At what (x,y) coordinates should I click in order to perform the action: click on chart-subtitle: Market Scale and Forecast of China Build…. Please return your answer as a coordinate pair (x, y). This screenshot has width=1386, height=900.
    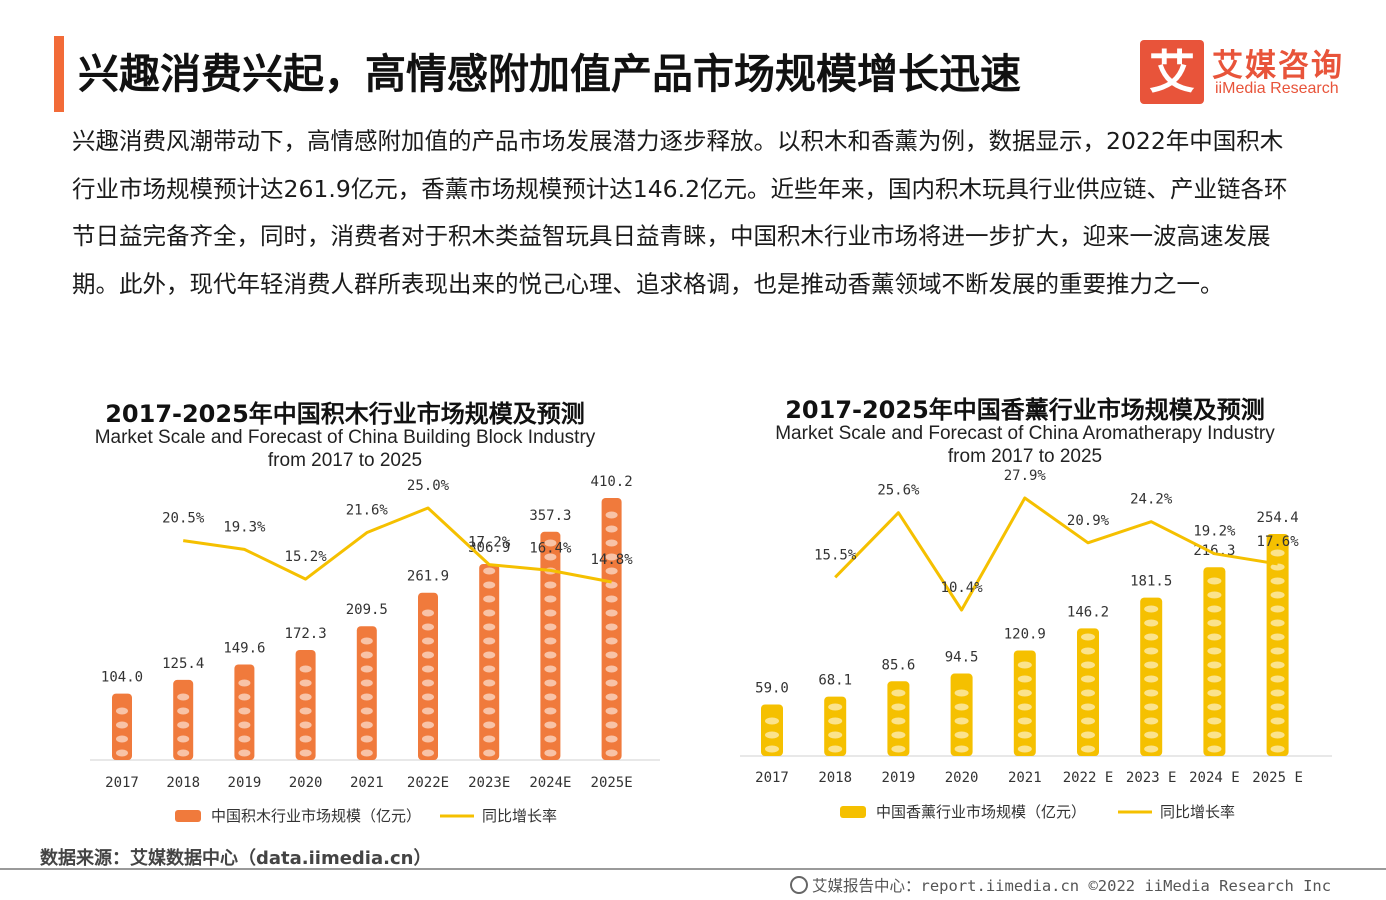
    Looking at the image, I should click on (345, 449).